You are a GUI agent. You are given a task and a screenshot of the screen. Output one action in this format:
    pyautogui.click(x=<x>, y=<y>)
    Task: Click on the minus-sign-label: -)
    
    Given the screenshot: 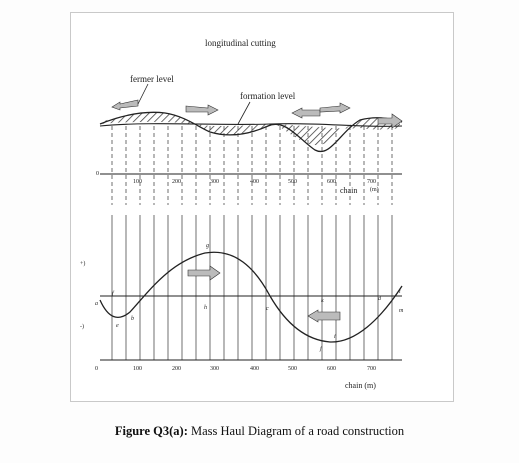 What is the action you would take?
    pyautogui.click(x=82, y=326)
    